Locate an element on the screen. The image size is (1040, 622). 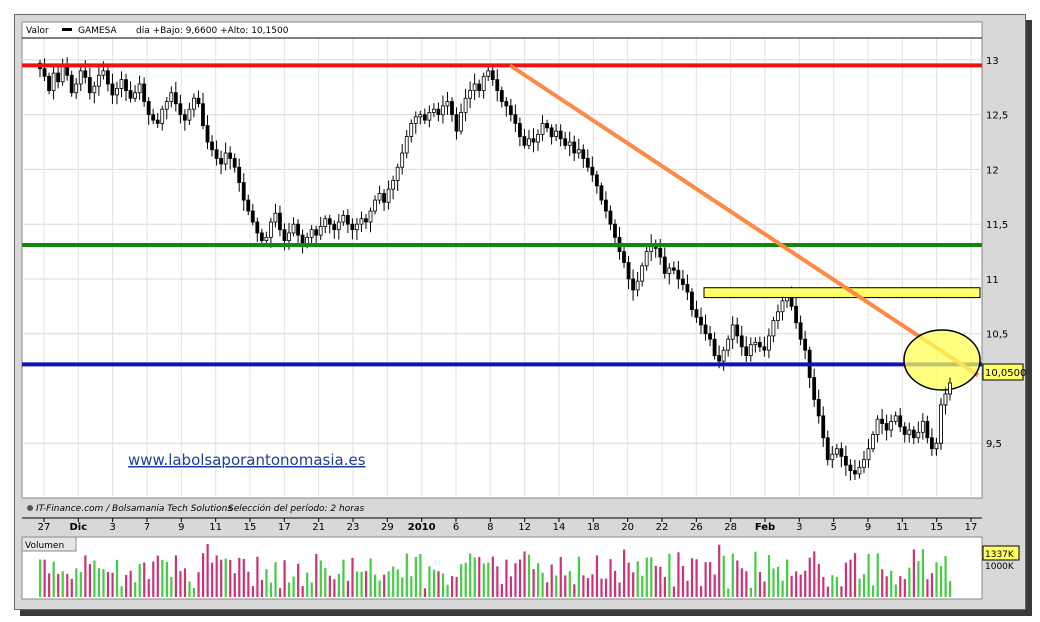
x-tick-label: 11 is located at coordinates (215, 527).